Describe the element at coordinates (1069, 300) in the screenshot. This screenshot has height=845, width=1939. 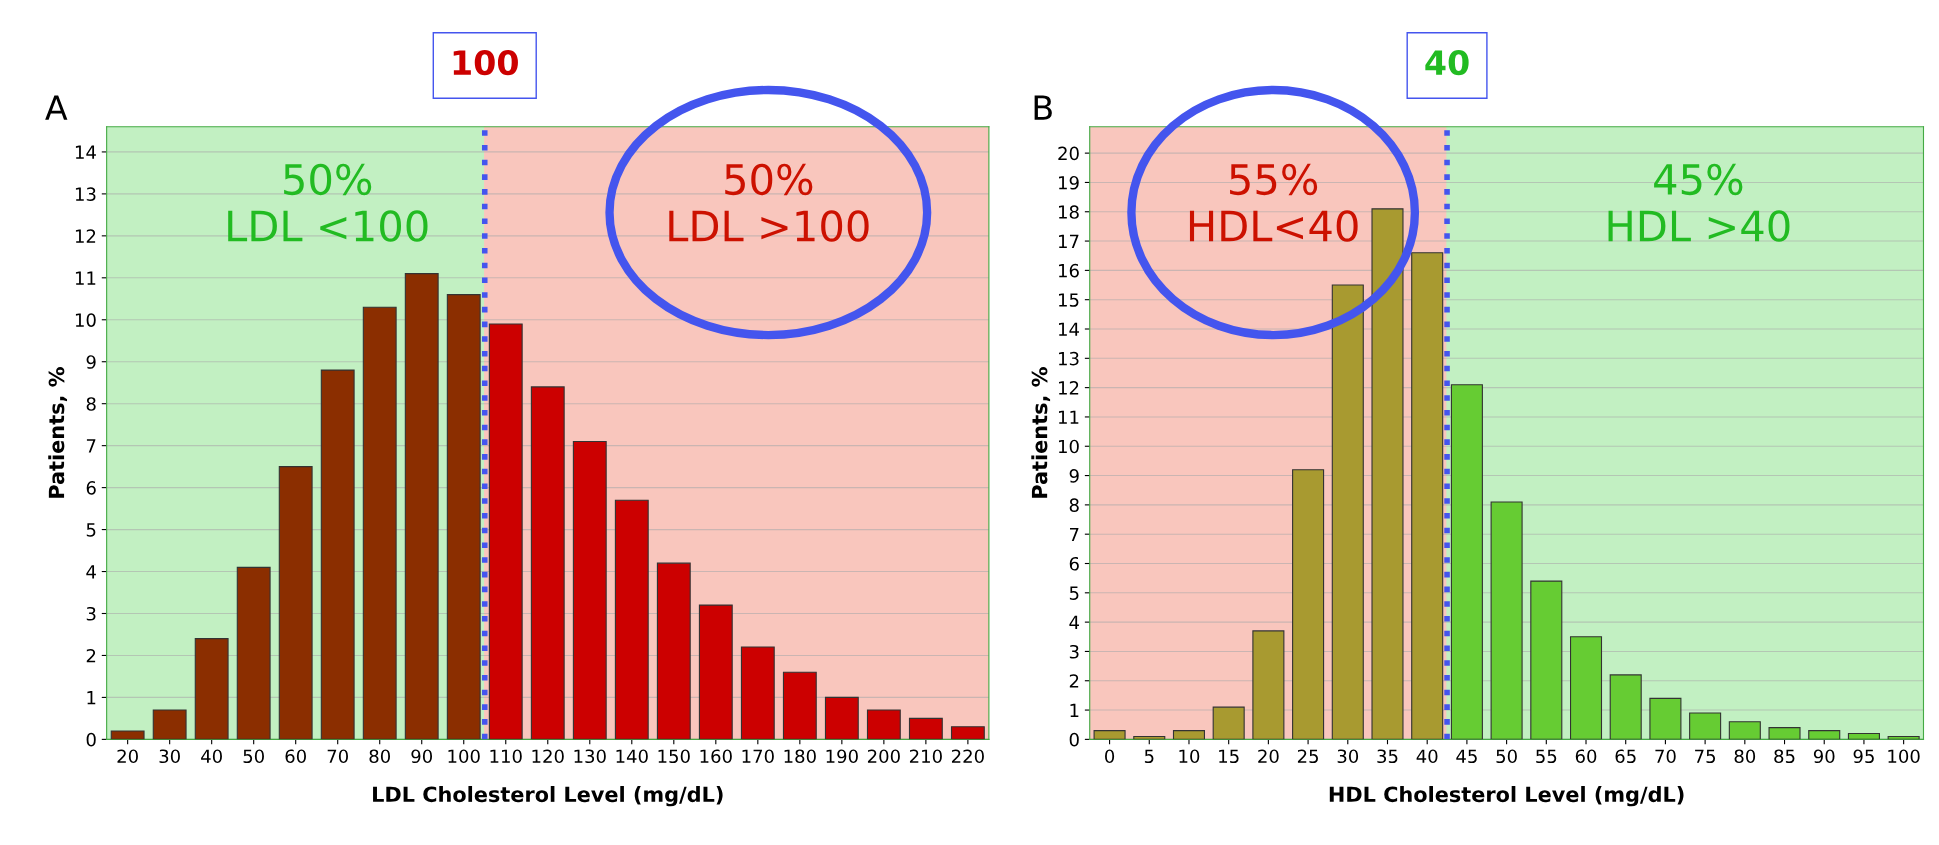
I see `y-tick-label: 15` at that location.